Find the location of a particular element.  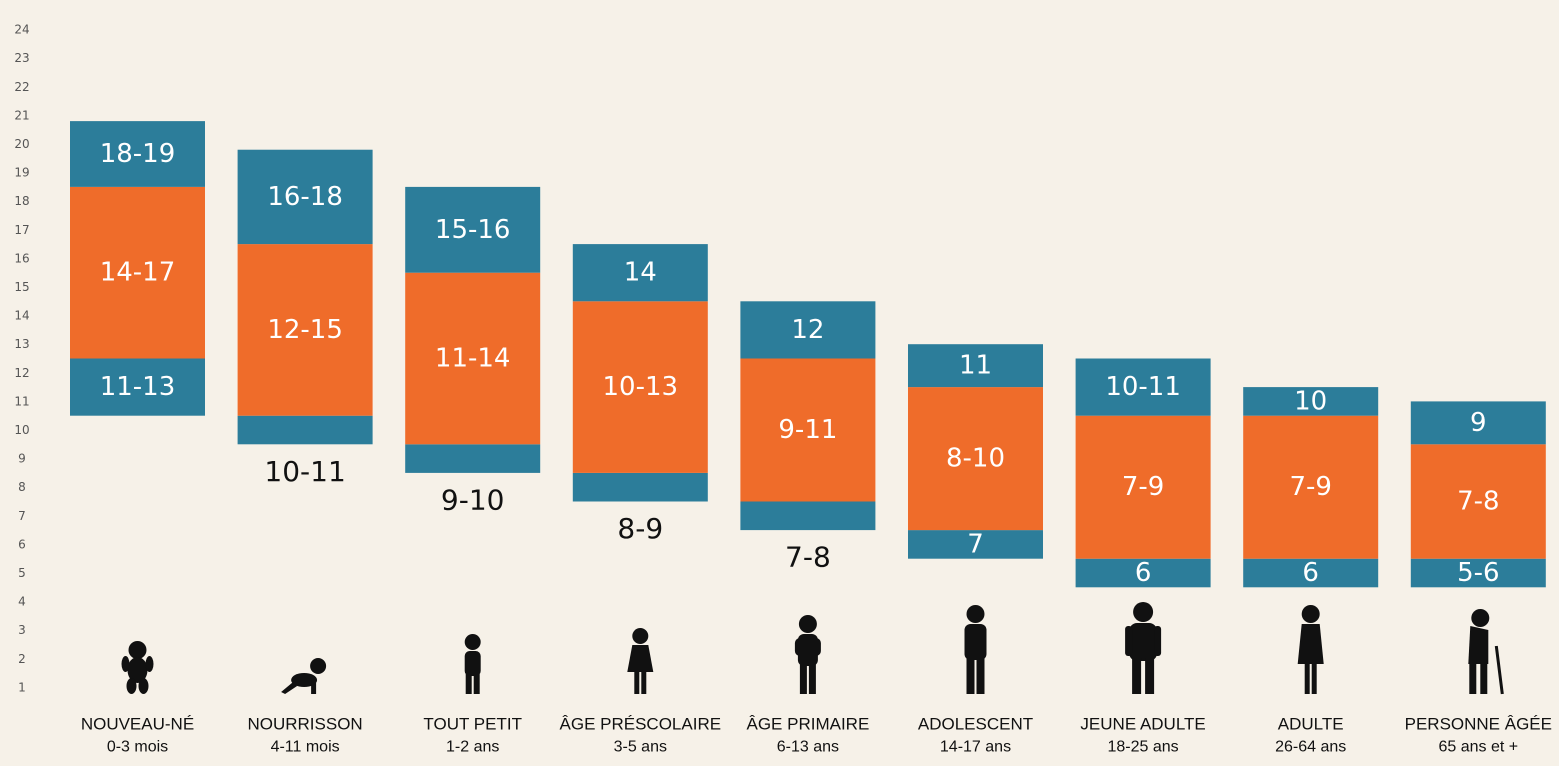

upper-range-label: 10-11 is located at coordinates (1143, 387).